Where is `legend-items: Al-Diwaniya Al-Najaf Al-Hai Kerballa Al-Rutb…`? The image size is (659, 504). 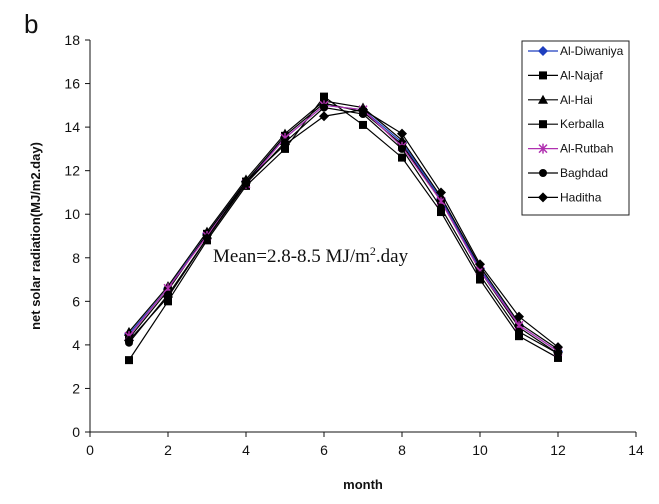
legend-items: Al-Diwaniya Al-Najaf Al-Hai Kerballa Al-Rutb… is located at coordinates (576, 124).